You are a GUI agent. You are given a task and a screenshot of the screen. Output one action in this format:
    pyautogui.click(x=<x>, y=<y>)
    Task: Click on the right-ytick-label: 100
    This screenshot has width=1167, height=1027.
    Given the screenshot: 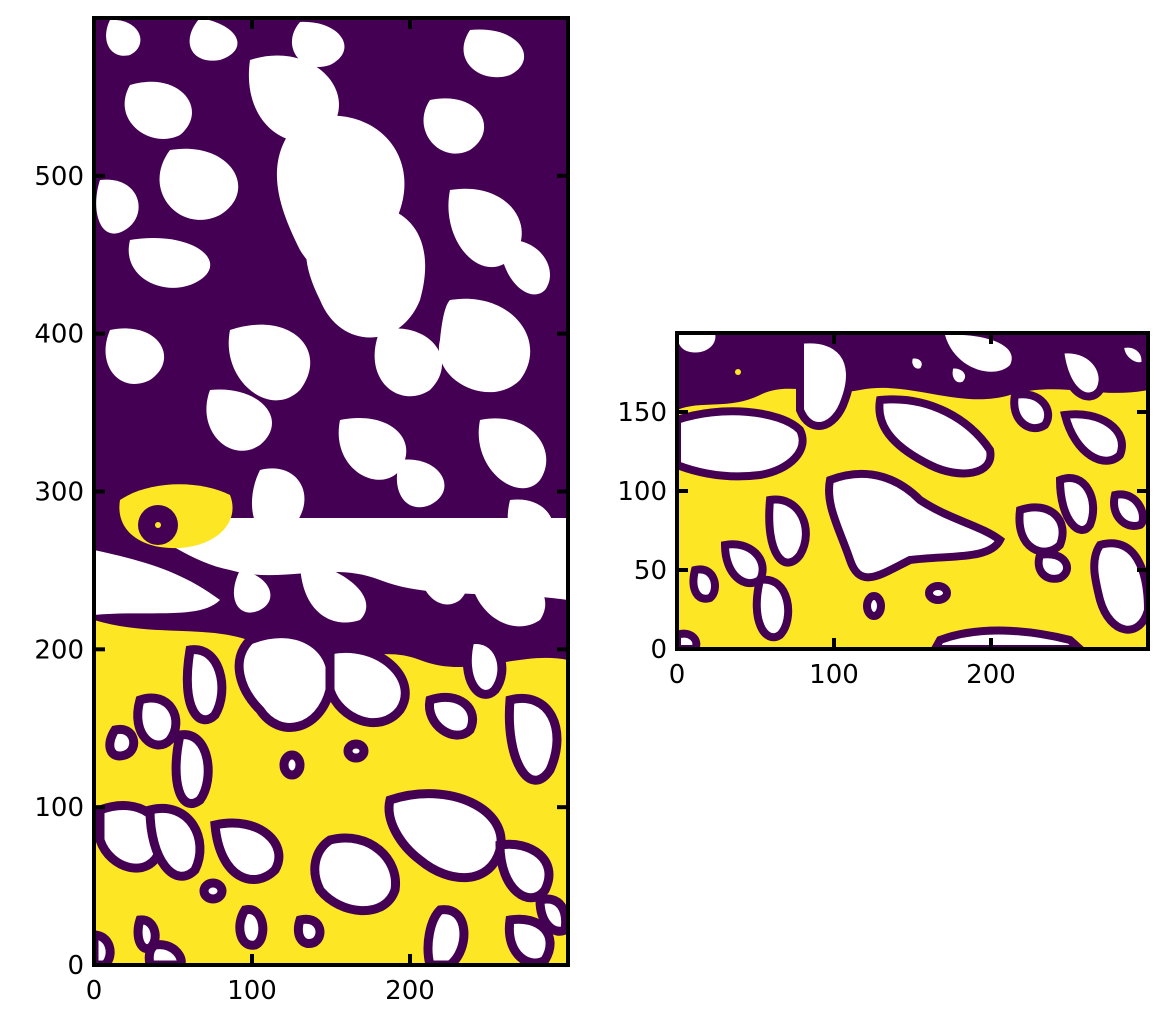 What is the action you would take?
    pyautogui.click(x=642, y=492)
    